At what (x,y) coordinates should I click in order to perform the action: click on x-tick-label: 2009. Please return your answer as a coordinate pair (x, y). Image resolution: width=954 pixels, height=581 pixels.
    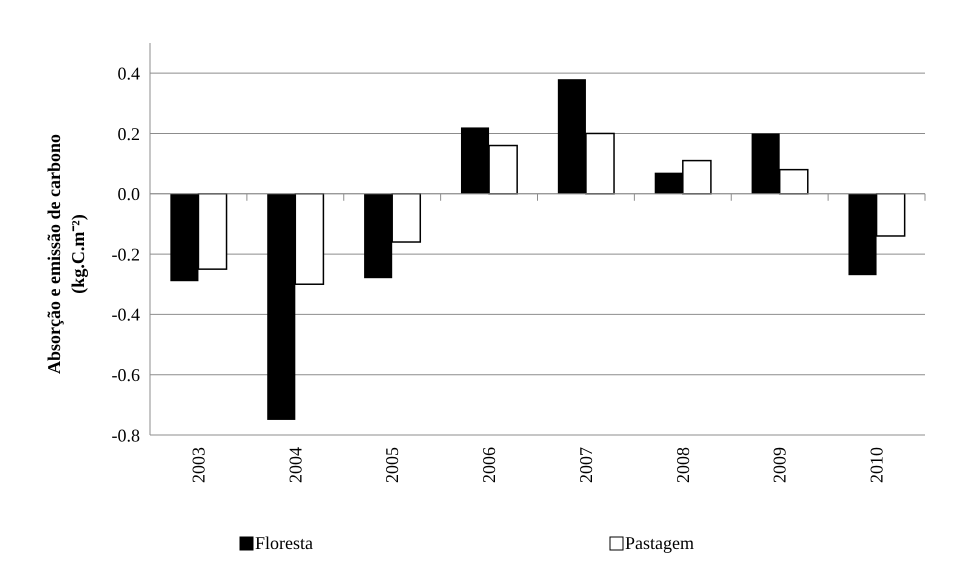
    Looking at the image, I should click on (780, 465).